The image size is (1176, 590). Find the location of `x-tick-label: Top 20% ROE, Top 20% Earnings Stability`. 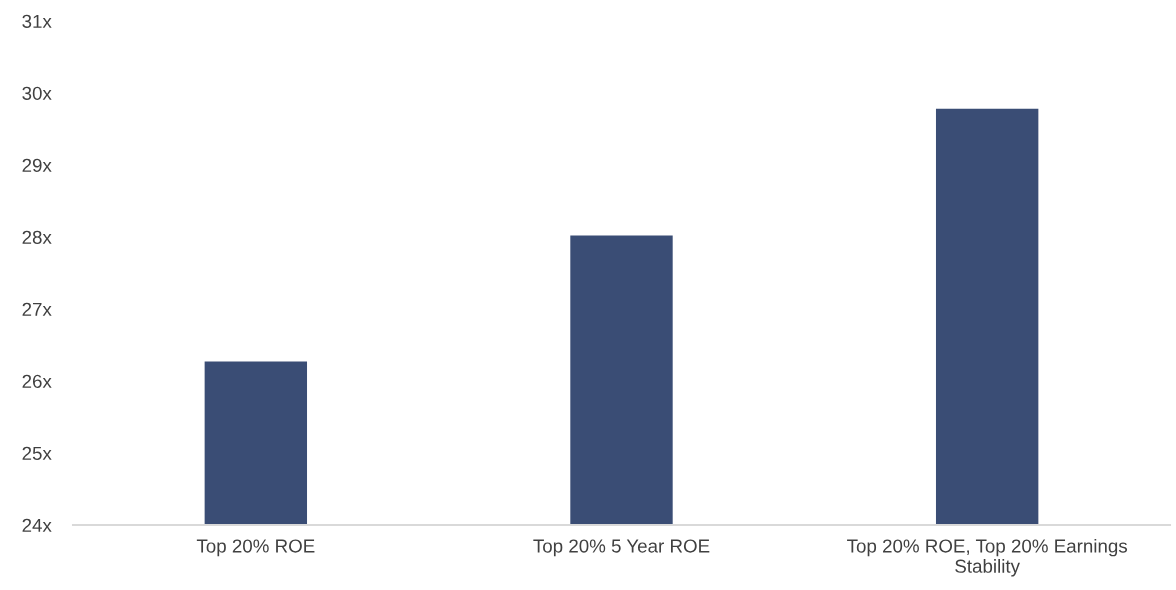

x-tick-label: Top 20% ROE, Top 20% Earnings Stability is located at coordinates (987, 557).